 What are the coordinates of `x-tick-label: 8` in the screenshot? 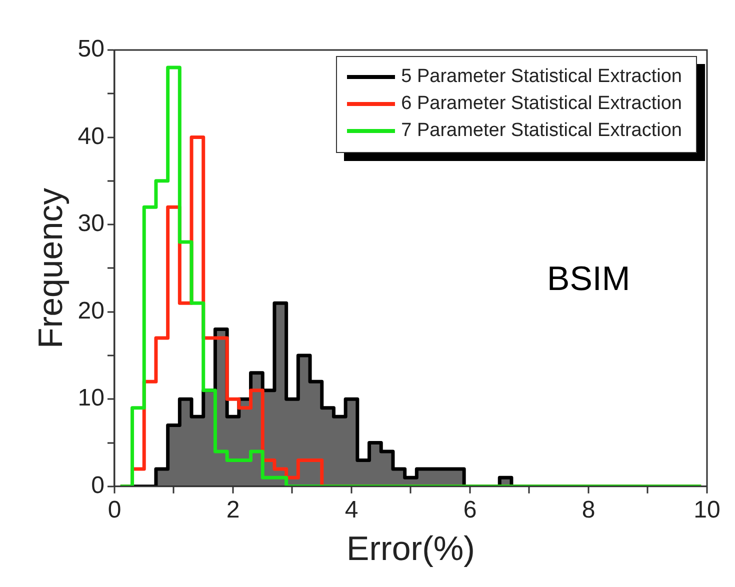 It's located at (589, 510).